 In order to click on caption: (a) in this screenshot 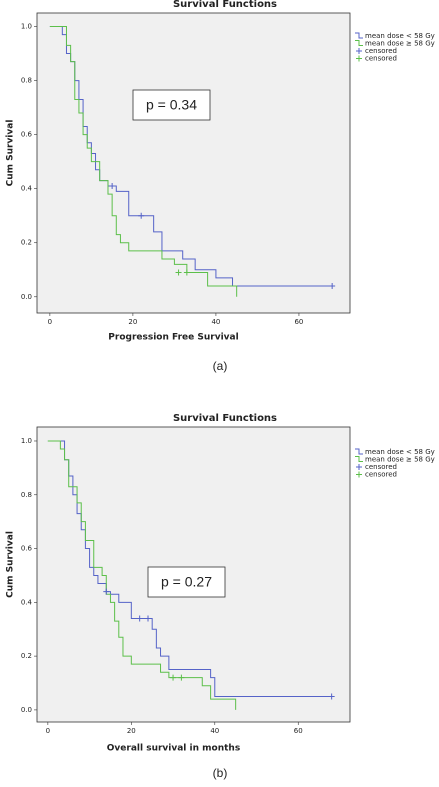, I will do `click(220, 366)`.